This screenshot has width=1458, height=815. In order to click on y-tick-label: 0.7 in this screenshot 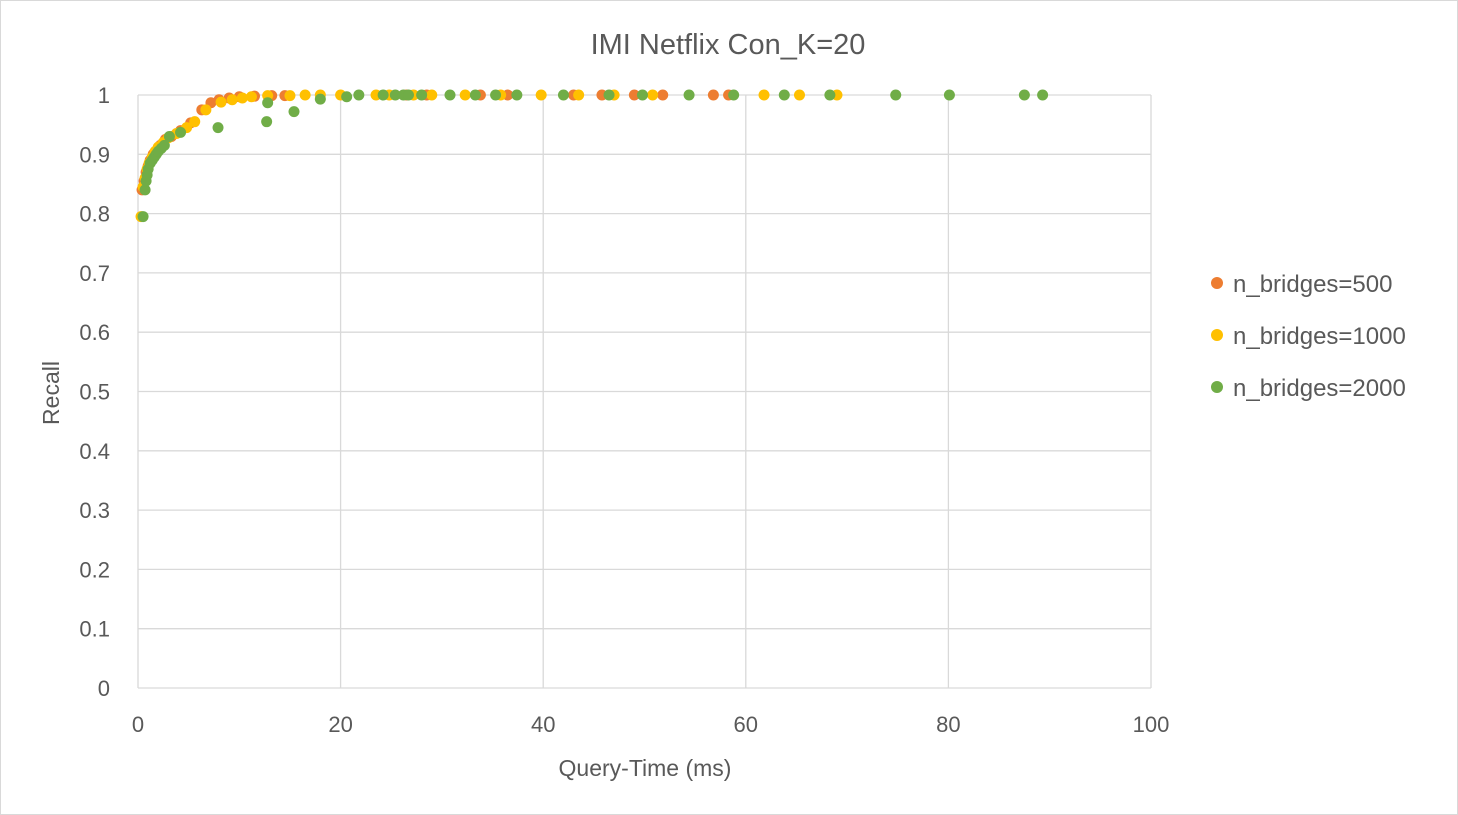, I will do `click(94, 273)`.